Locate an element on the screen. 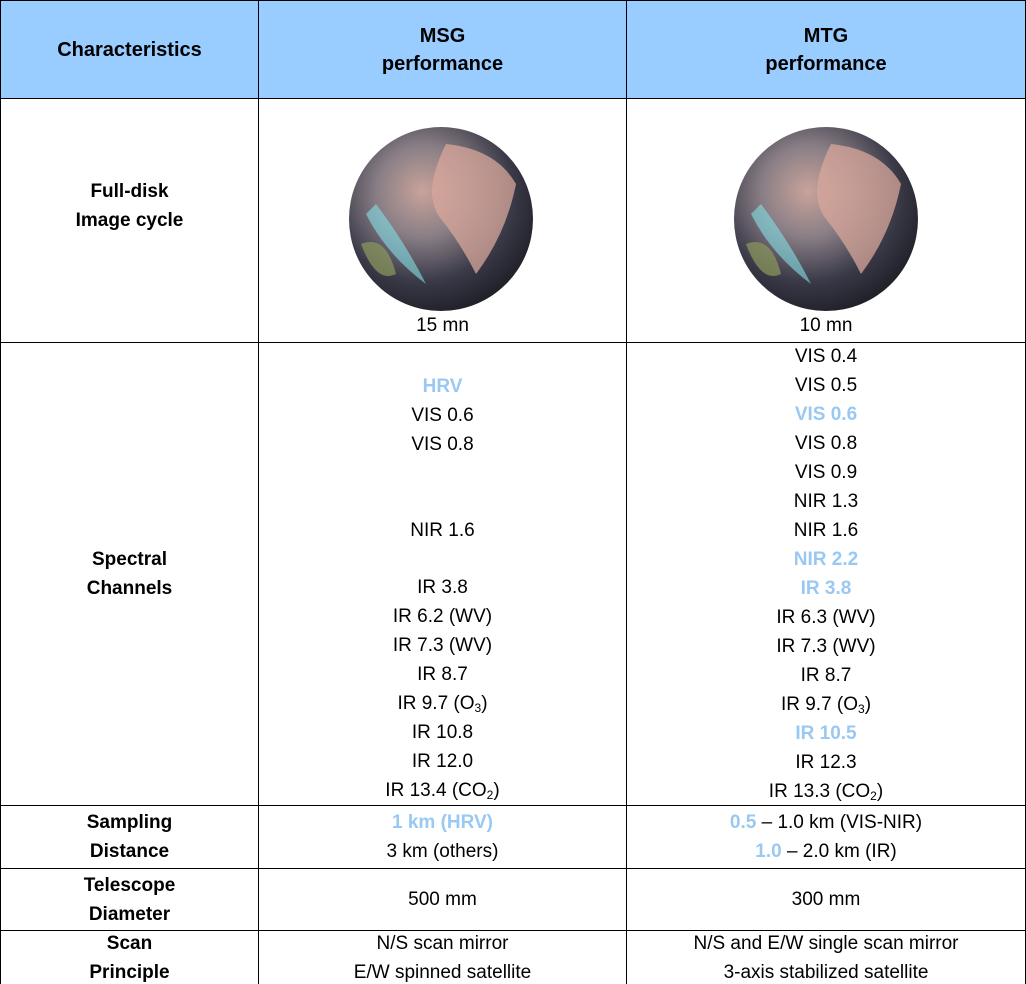 The height and width of the screenshot is (984, 1026). row-label: Sampling Distance is located at coordinates (129, 837).